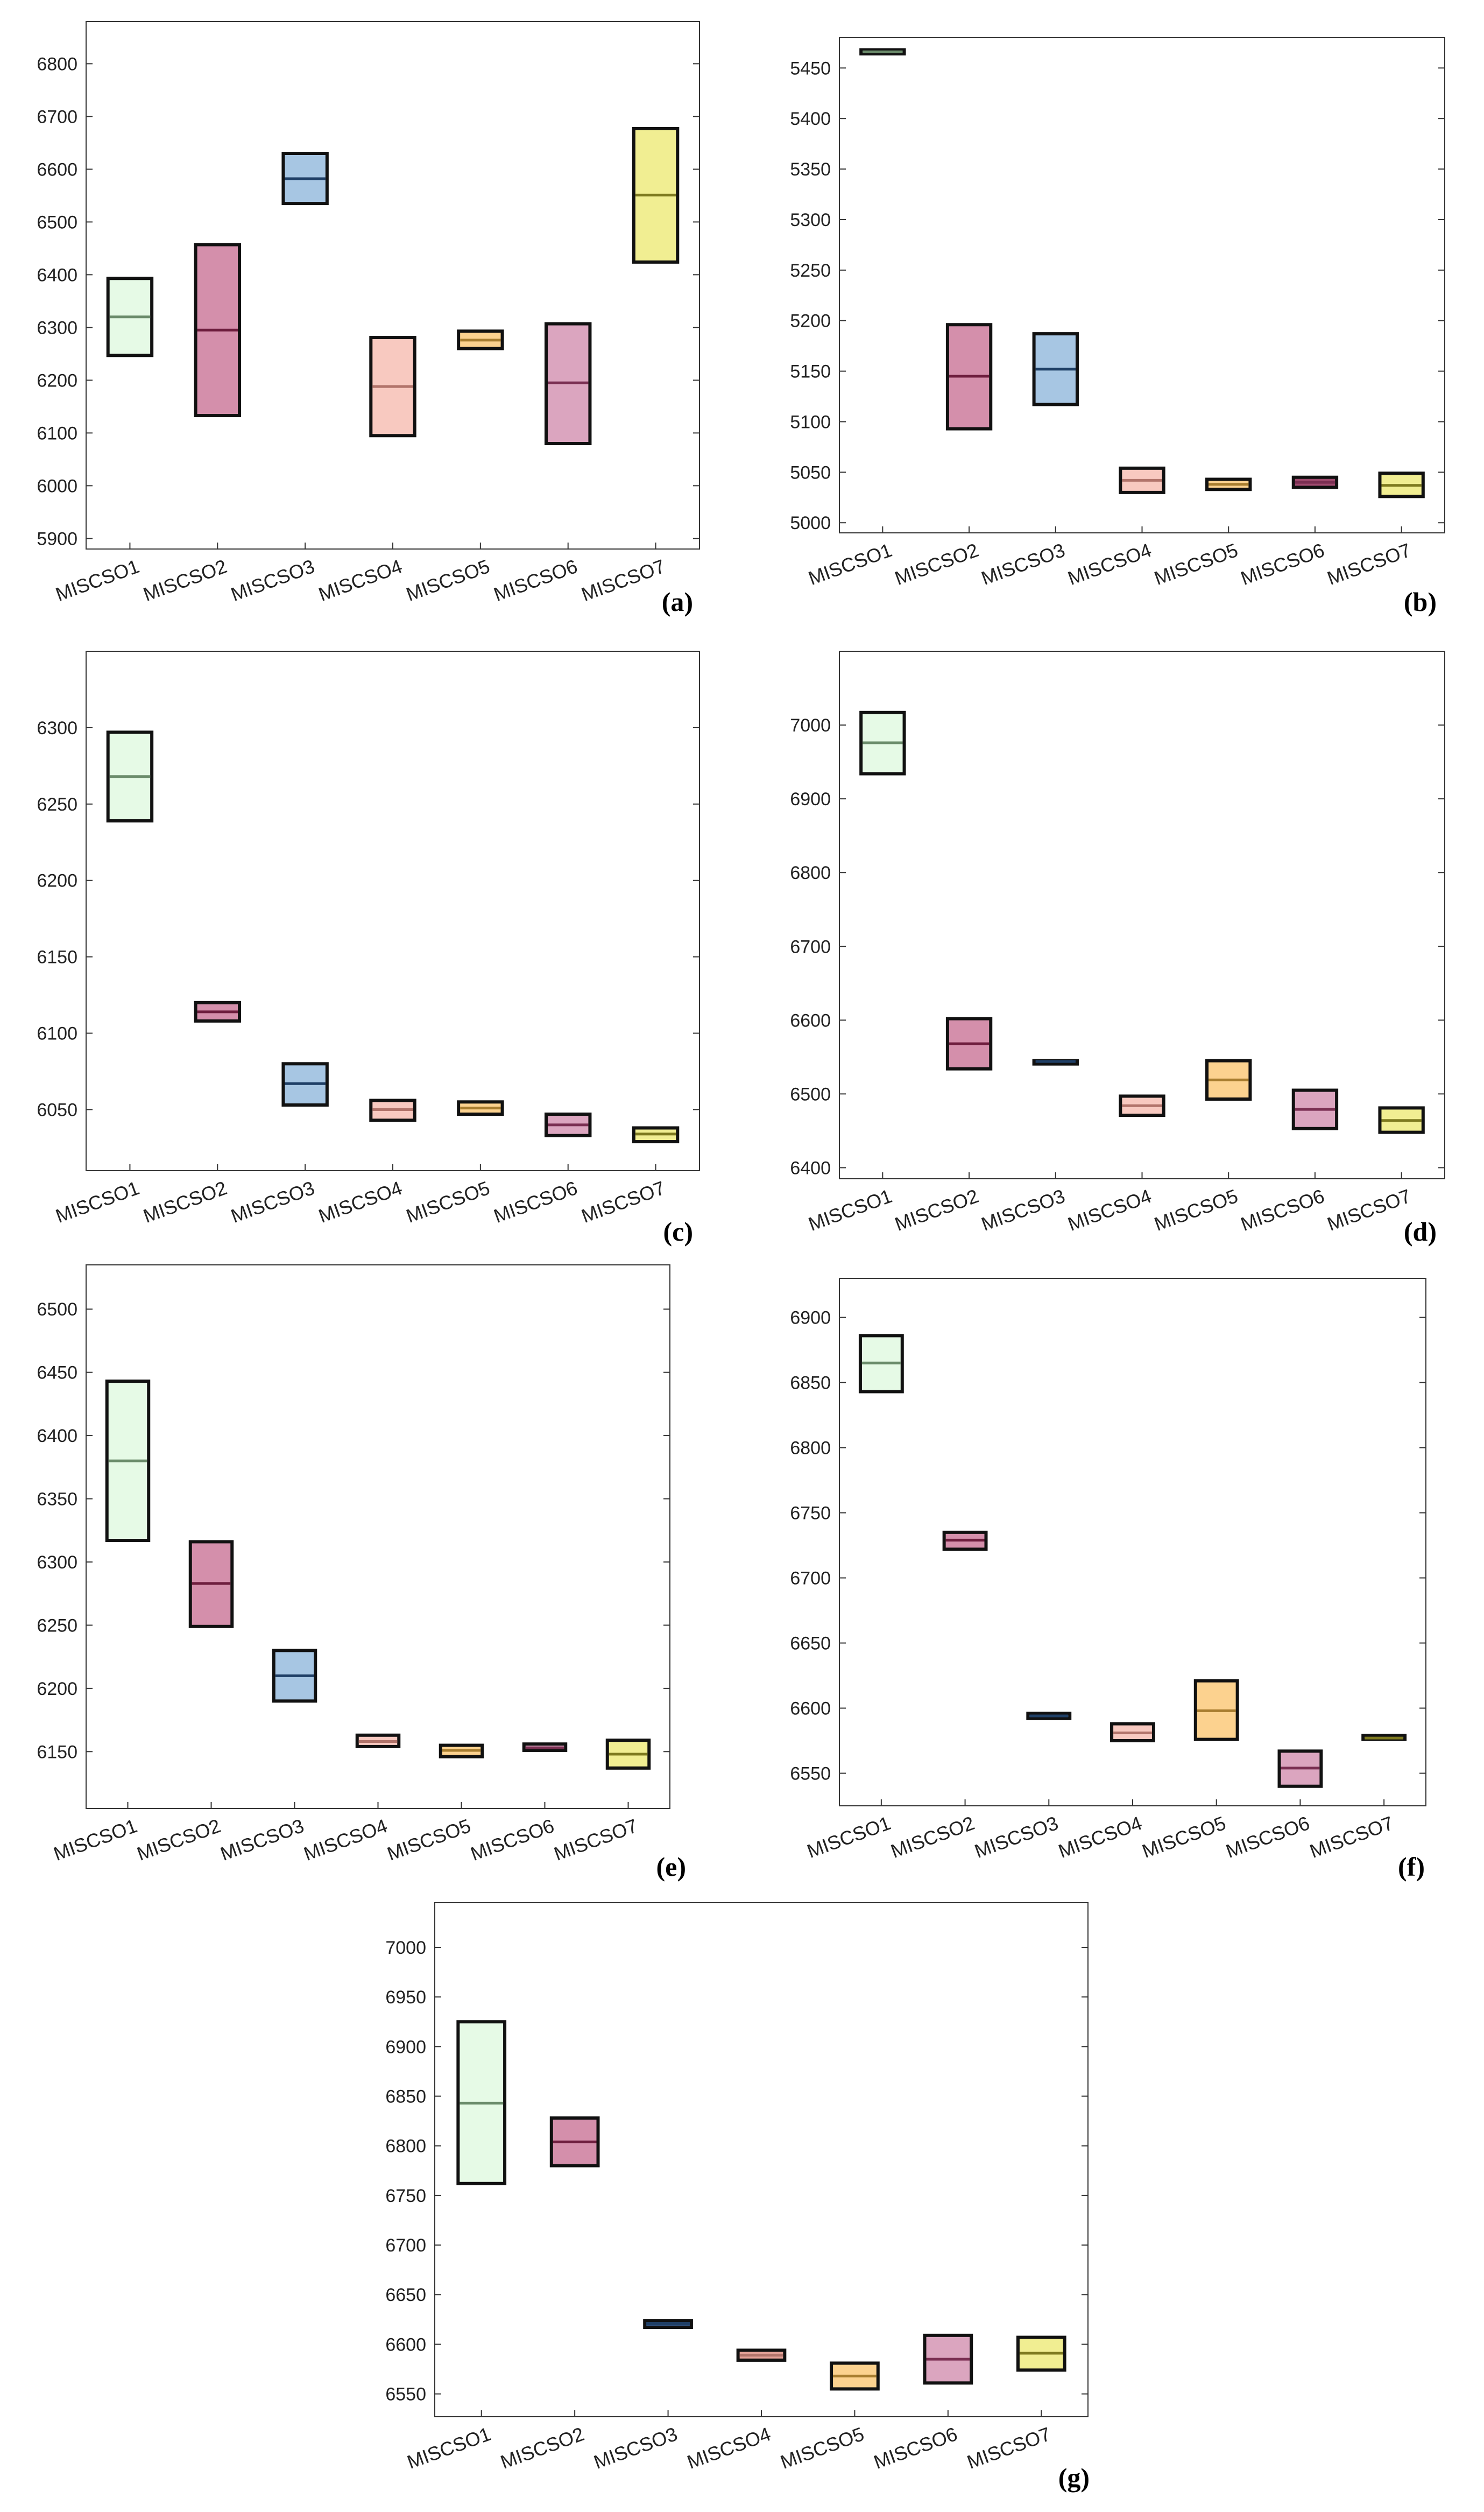 The height and width of the screenshot is (2512, 1484). Describe the element at coordinates (57, 1499) in the screenshot. I see `y-tick-label: 6350` at that location.